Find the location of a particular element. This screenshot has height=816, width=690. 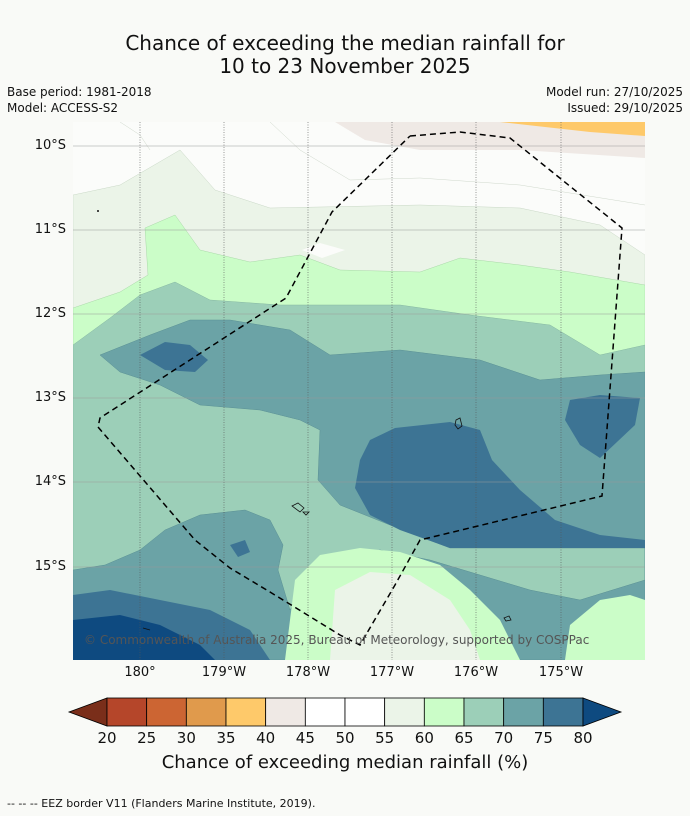

colorbar-tick-label: 35 is located at coordinates (226, 738).